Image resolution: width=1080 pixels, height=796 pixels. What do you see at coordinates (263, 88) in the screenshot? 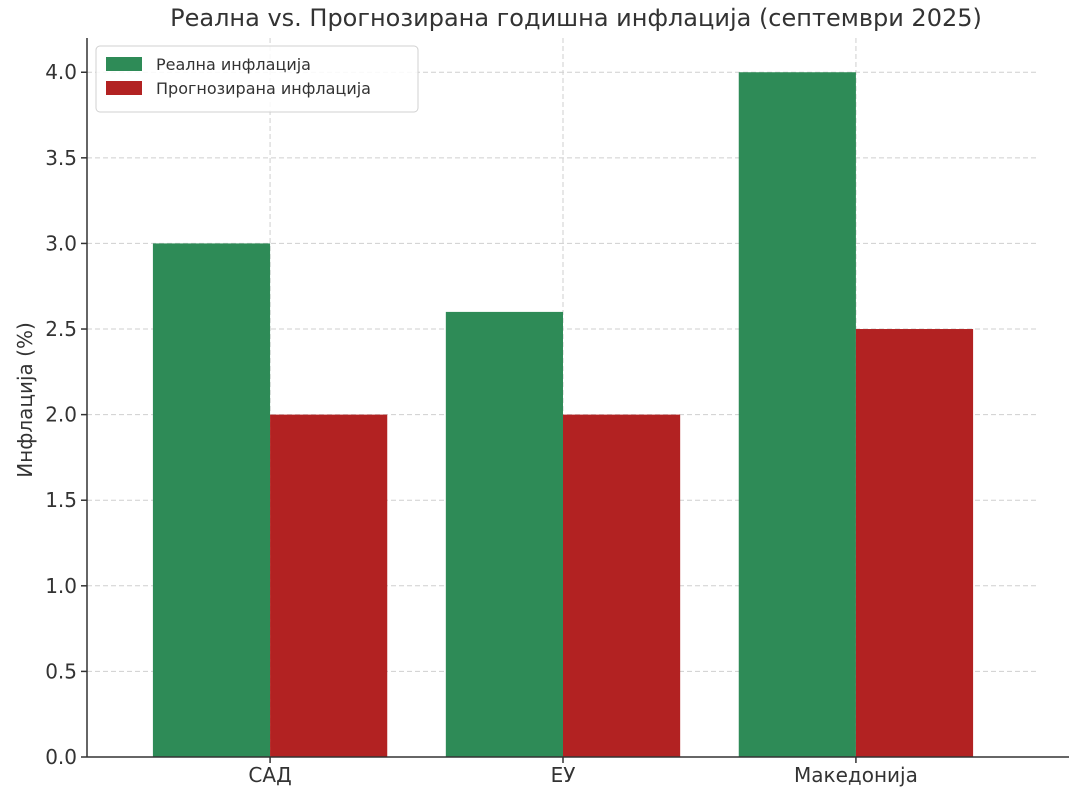
I see `legend-label: Прогнозирана инфлација` at bounding box center [263, 88].